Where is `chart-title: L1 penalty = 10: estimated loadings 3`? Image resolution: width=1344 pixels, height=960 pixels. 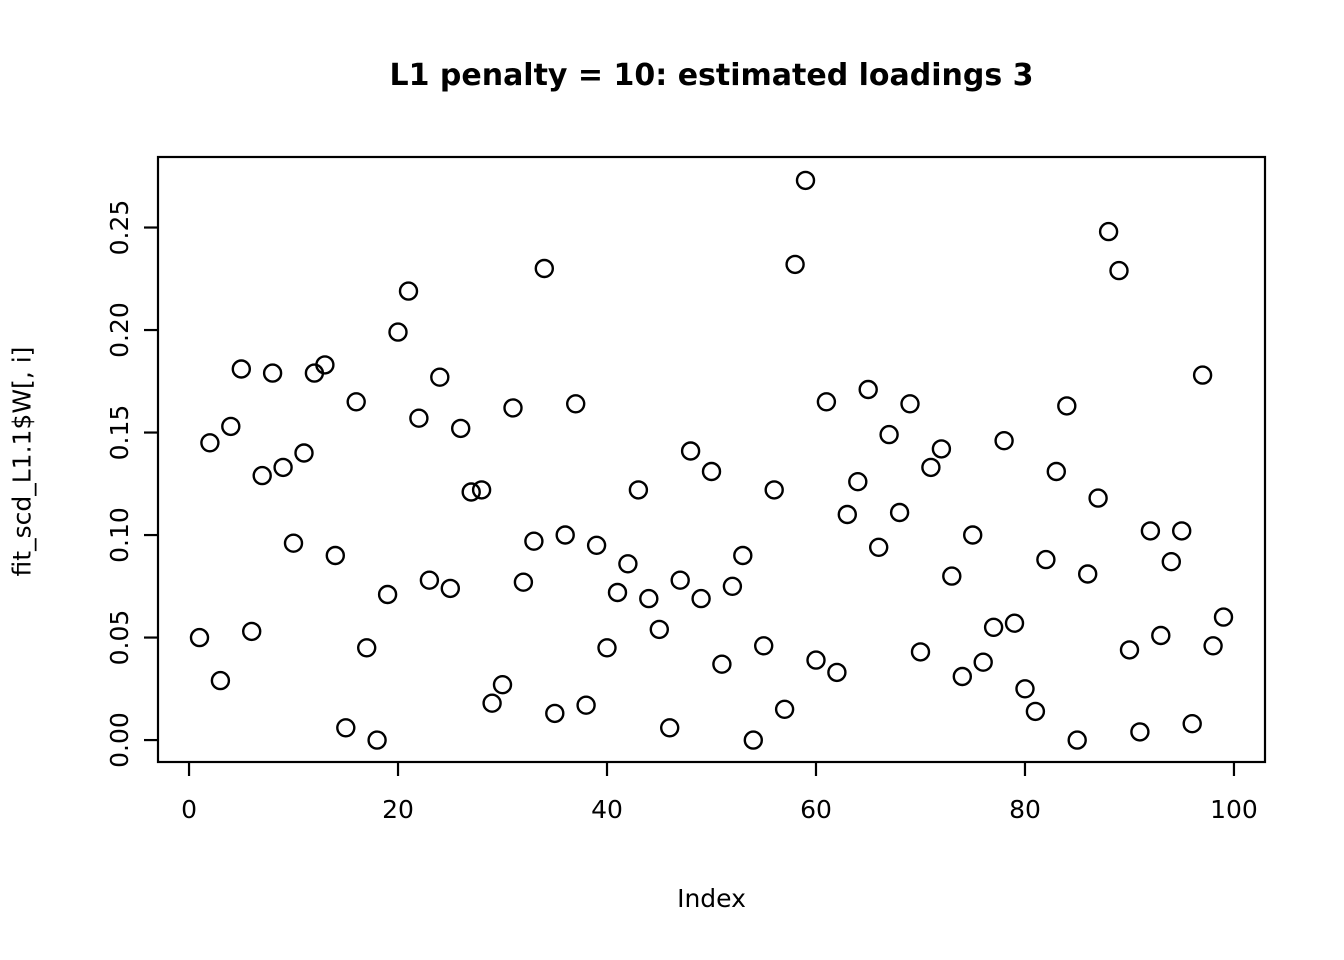
chart-title: L1 penalty = 10: estimated loadings 3 is located at coordinates (711, 75).